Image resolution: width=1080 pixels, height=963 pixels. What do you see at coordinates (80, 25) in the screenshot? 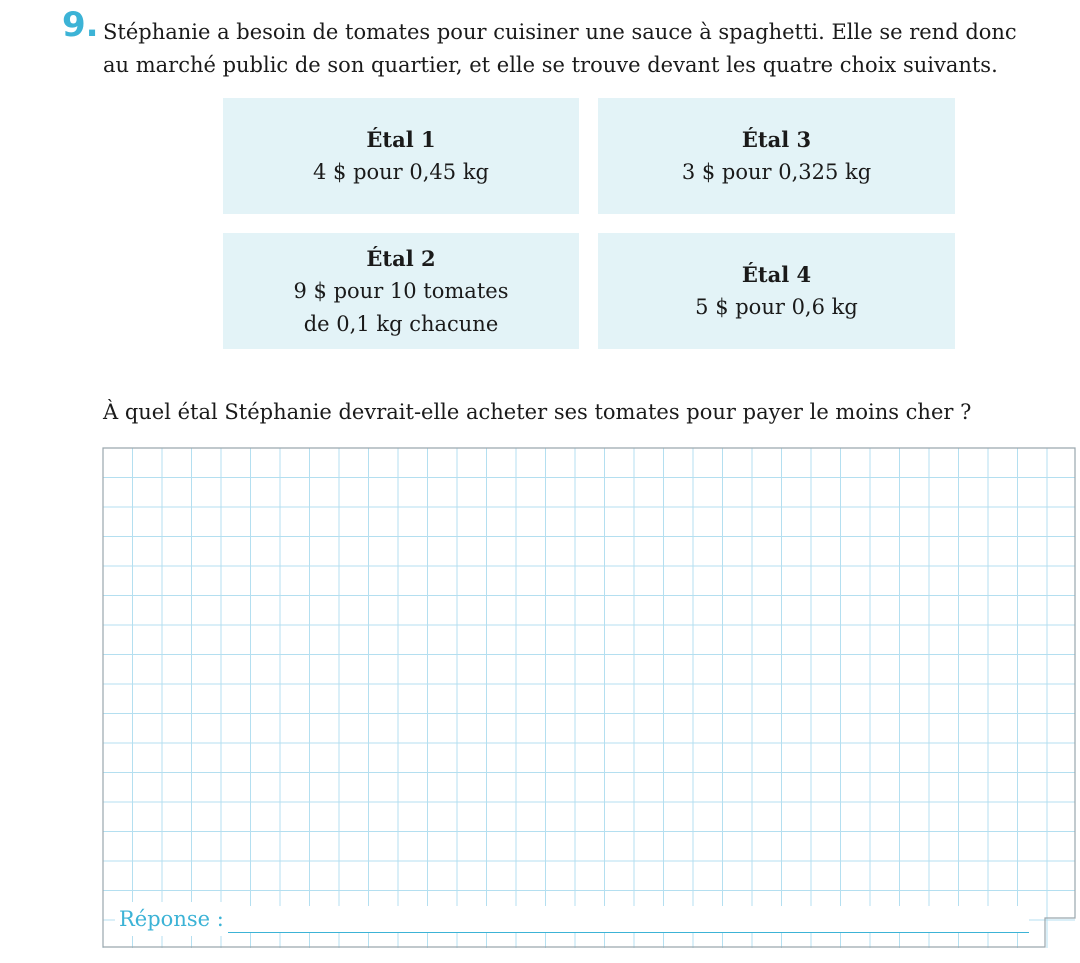
I see `question-number: 9.` at bounding box center [80, 25].